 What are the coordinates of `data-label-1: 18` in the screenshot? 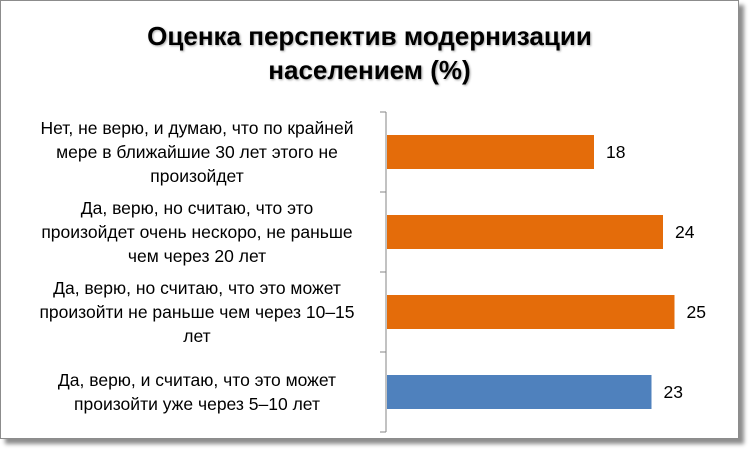 It's located at (615, 152).